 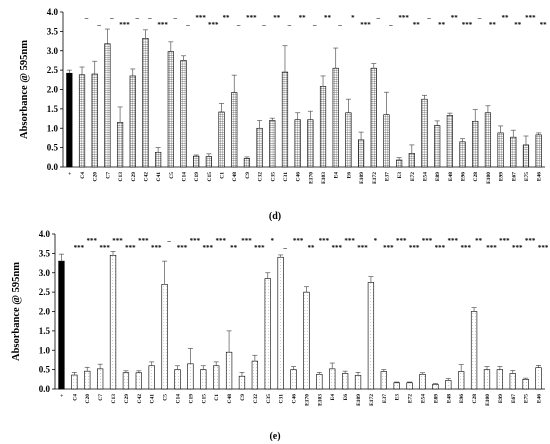 I want to click on y-tick-label: 4.0, so click(x=53, y=12).